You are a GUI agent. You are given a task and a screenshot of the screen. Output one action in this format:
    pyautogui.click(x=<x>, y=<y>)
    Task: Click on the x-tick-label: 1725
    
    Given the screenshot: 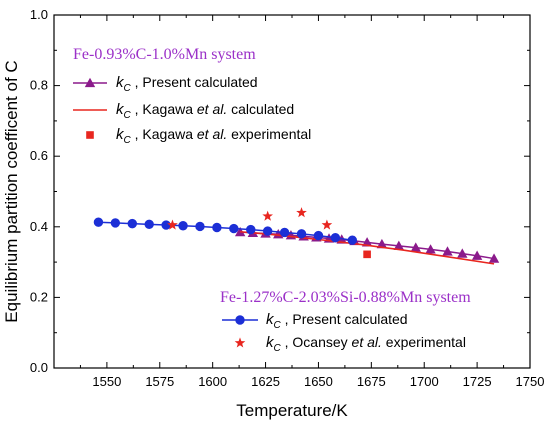 What is the action you would take?
    pyautogui.click(x=477, y=381)
    